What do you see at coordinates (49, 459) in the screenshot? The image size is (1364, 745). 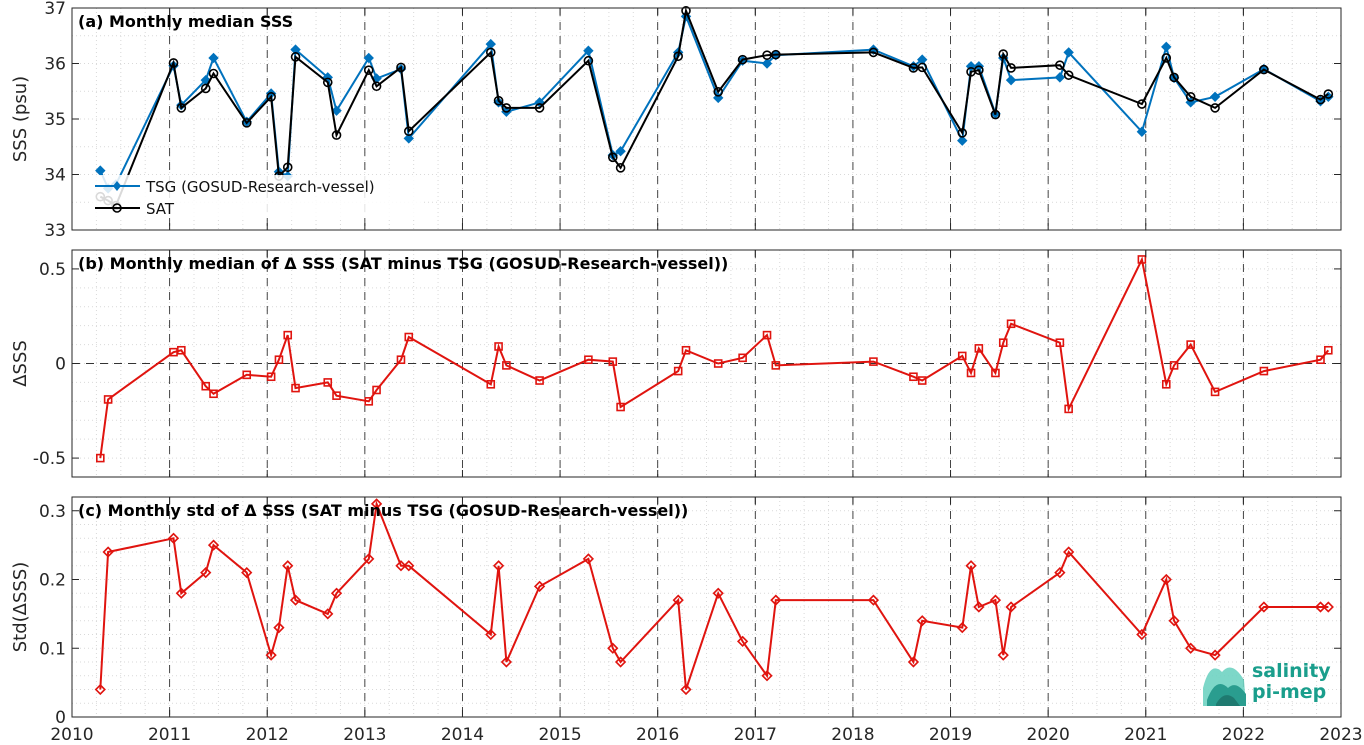 I see `y-tick-label: -0.5` at bounding box center [49, 459].